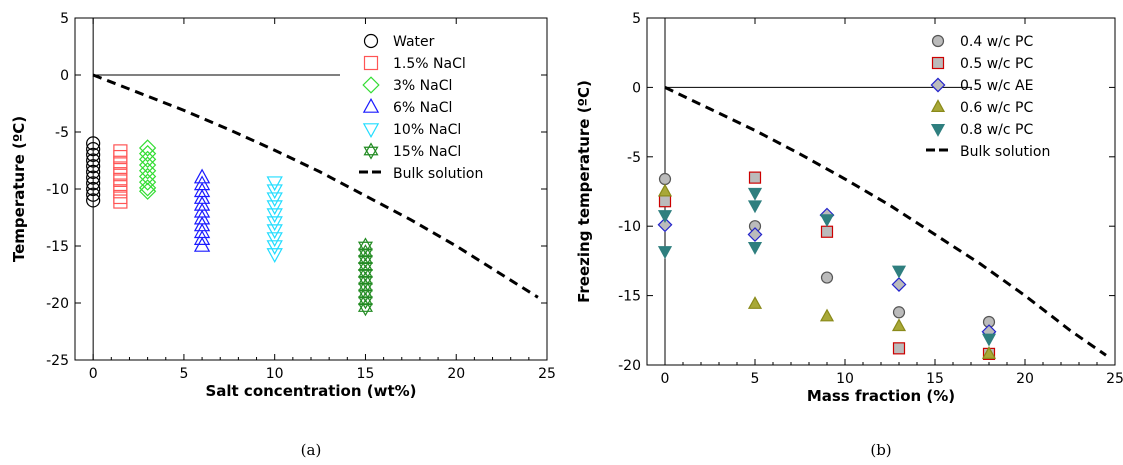 This screenshot has height=465, width=1123. What do you see at coordinates (845, 379) in the screenshot?
I see `x-tick-label: 10` at bounding box center [845, 379].